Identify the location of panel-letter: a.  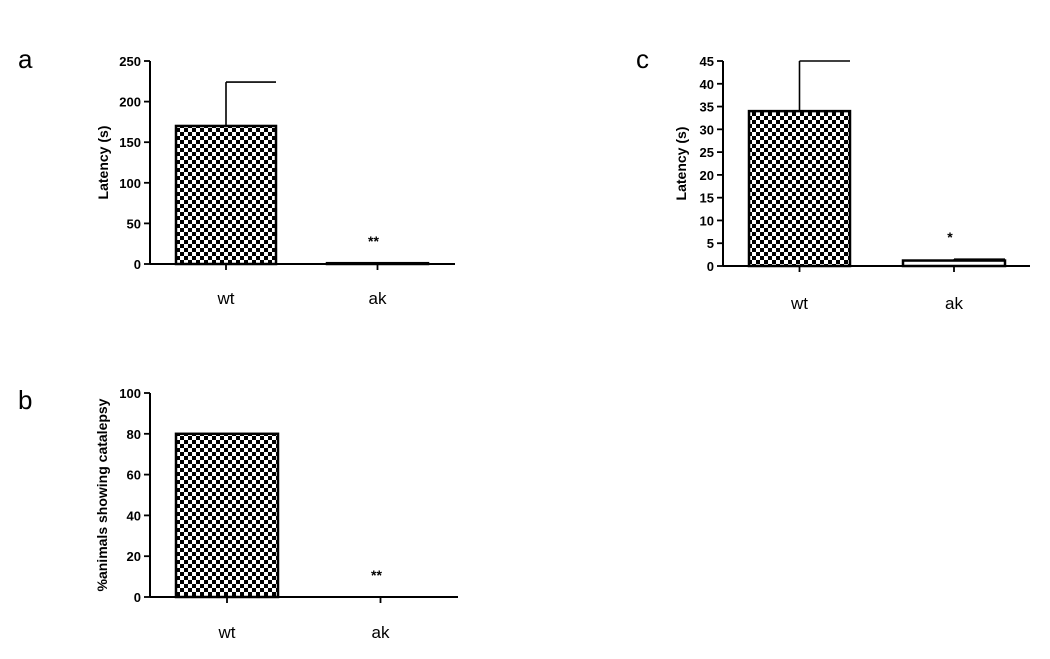
(25, 59).